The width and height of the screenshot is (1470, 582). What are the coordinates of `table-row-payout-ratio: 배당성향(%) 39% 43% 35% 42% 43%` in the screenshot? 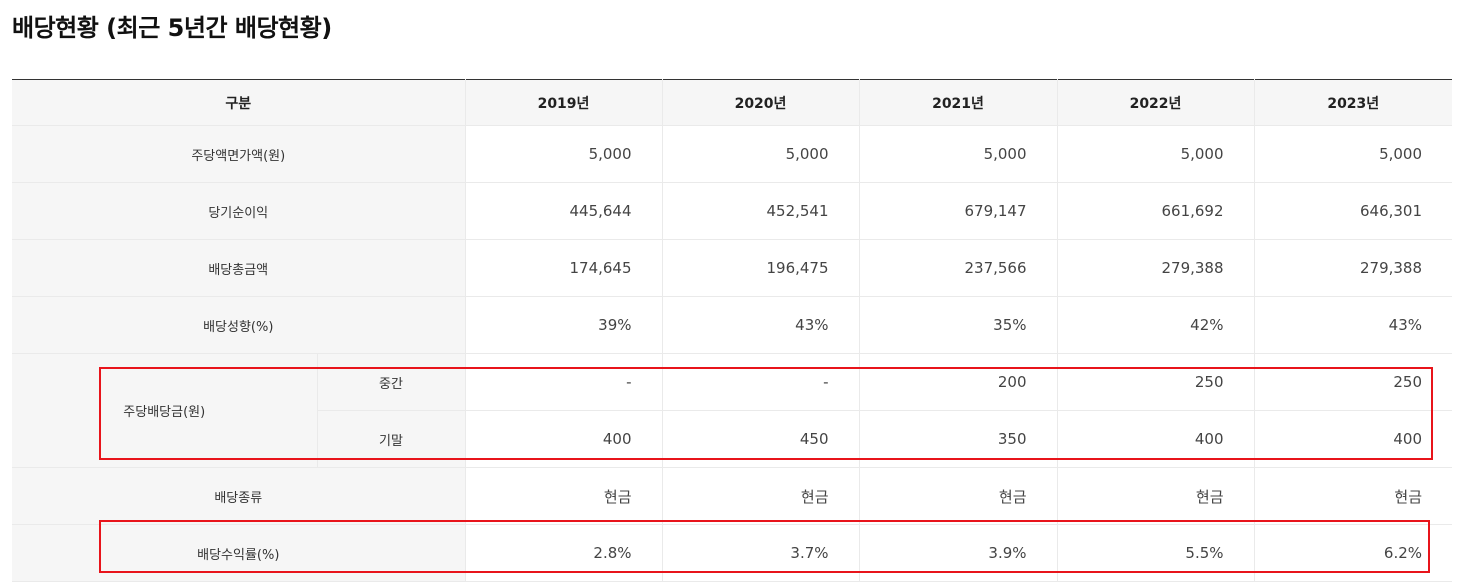 It's located at (732, 325).